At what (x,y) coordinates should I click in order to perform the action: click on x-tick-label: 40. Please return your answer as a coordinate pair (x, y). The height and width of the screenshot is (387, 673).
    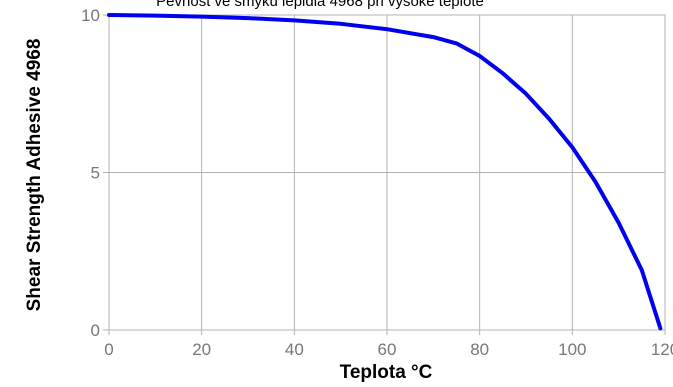
    Looking at the image, I should click on (294, 349).